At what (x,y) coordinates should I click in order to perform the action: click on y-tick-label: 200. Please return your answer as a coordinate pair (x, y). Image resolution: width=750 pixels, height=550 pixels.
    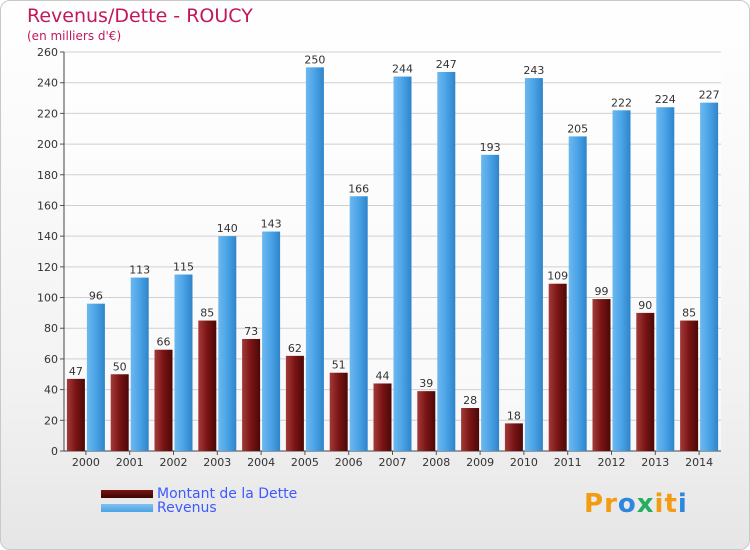
    Looking at the image, I should click on (47, 144).